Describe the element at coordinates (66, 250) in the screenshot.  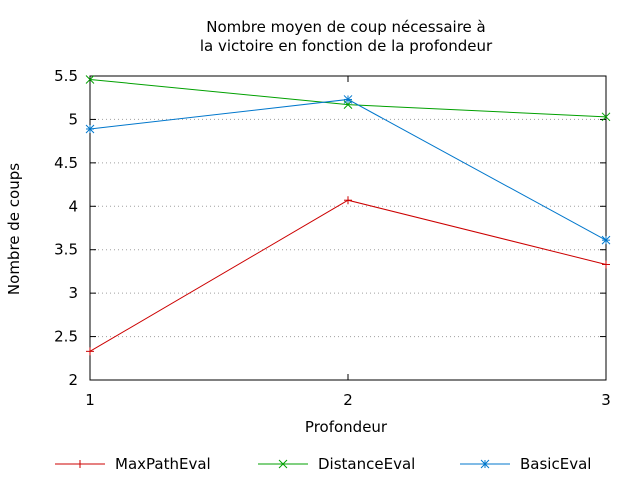
I see `y-tick-label: 3.5` at that location.